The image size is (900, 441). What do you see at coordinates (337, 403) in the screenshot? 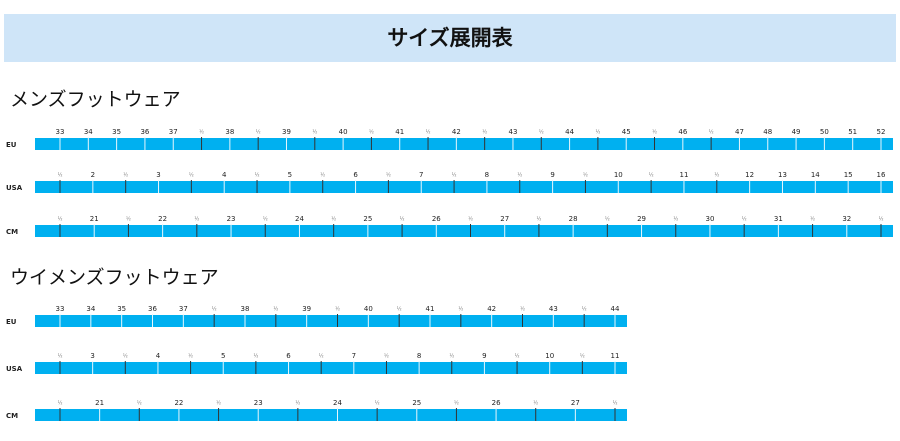
I see `size-label: 24` at bounding box center [337, 403].